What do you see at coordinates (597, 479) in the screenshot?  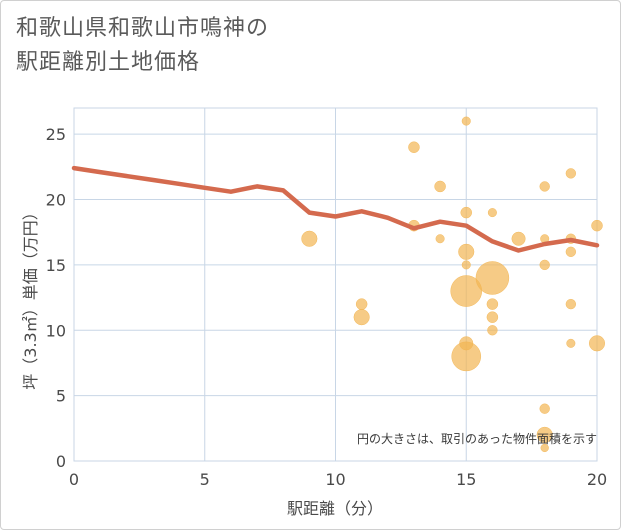 I see `x-tick-label: 20` at bounding box center [597, 479].